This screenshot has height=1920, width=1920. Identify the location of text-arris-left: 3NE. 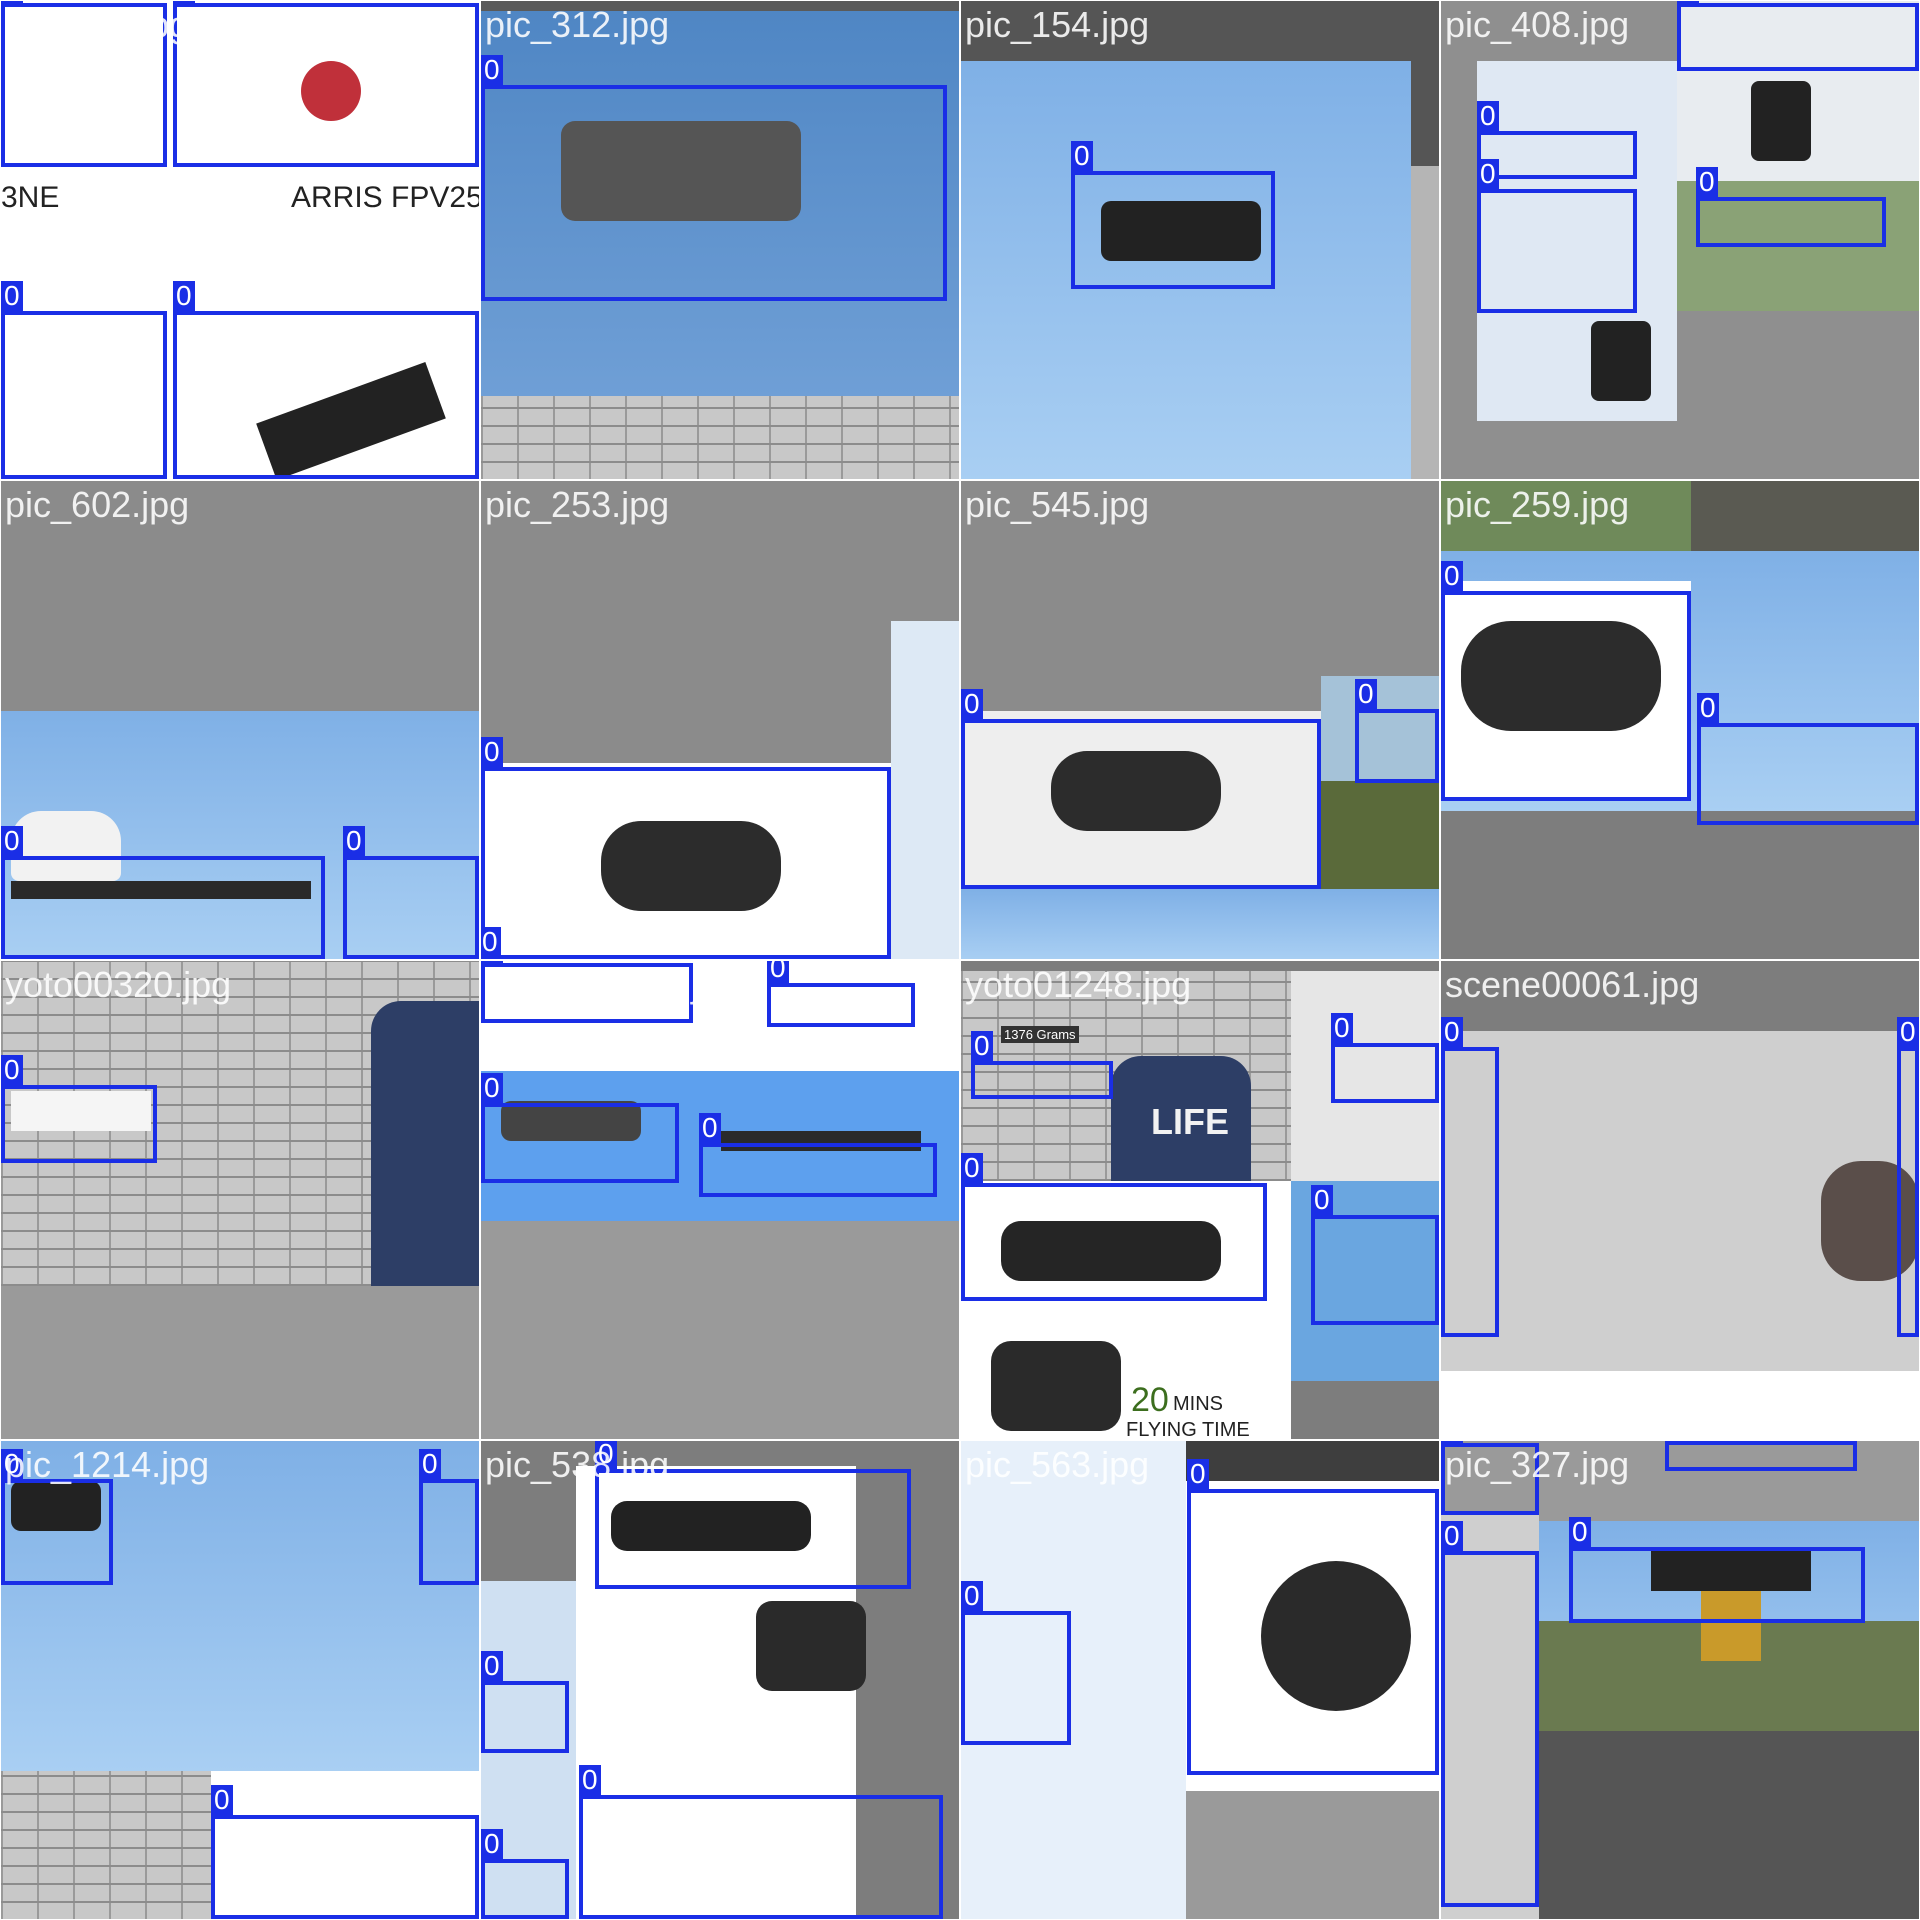
(30, 197).